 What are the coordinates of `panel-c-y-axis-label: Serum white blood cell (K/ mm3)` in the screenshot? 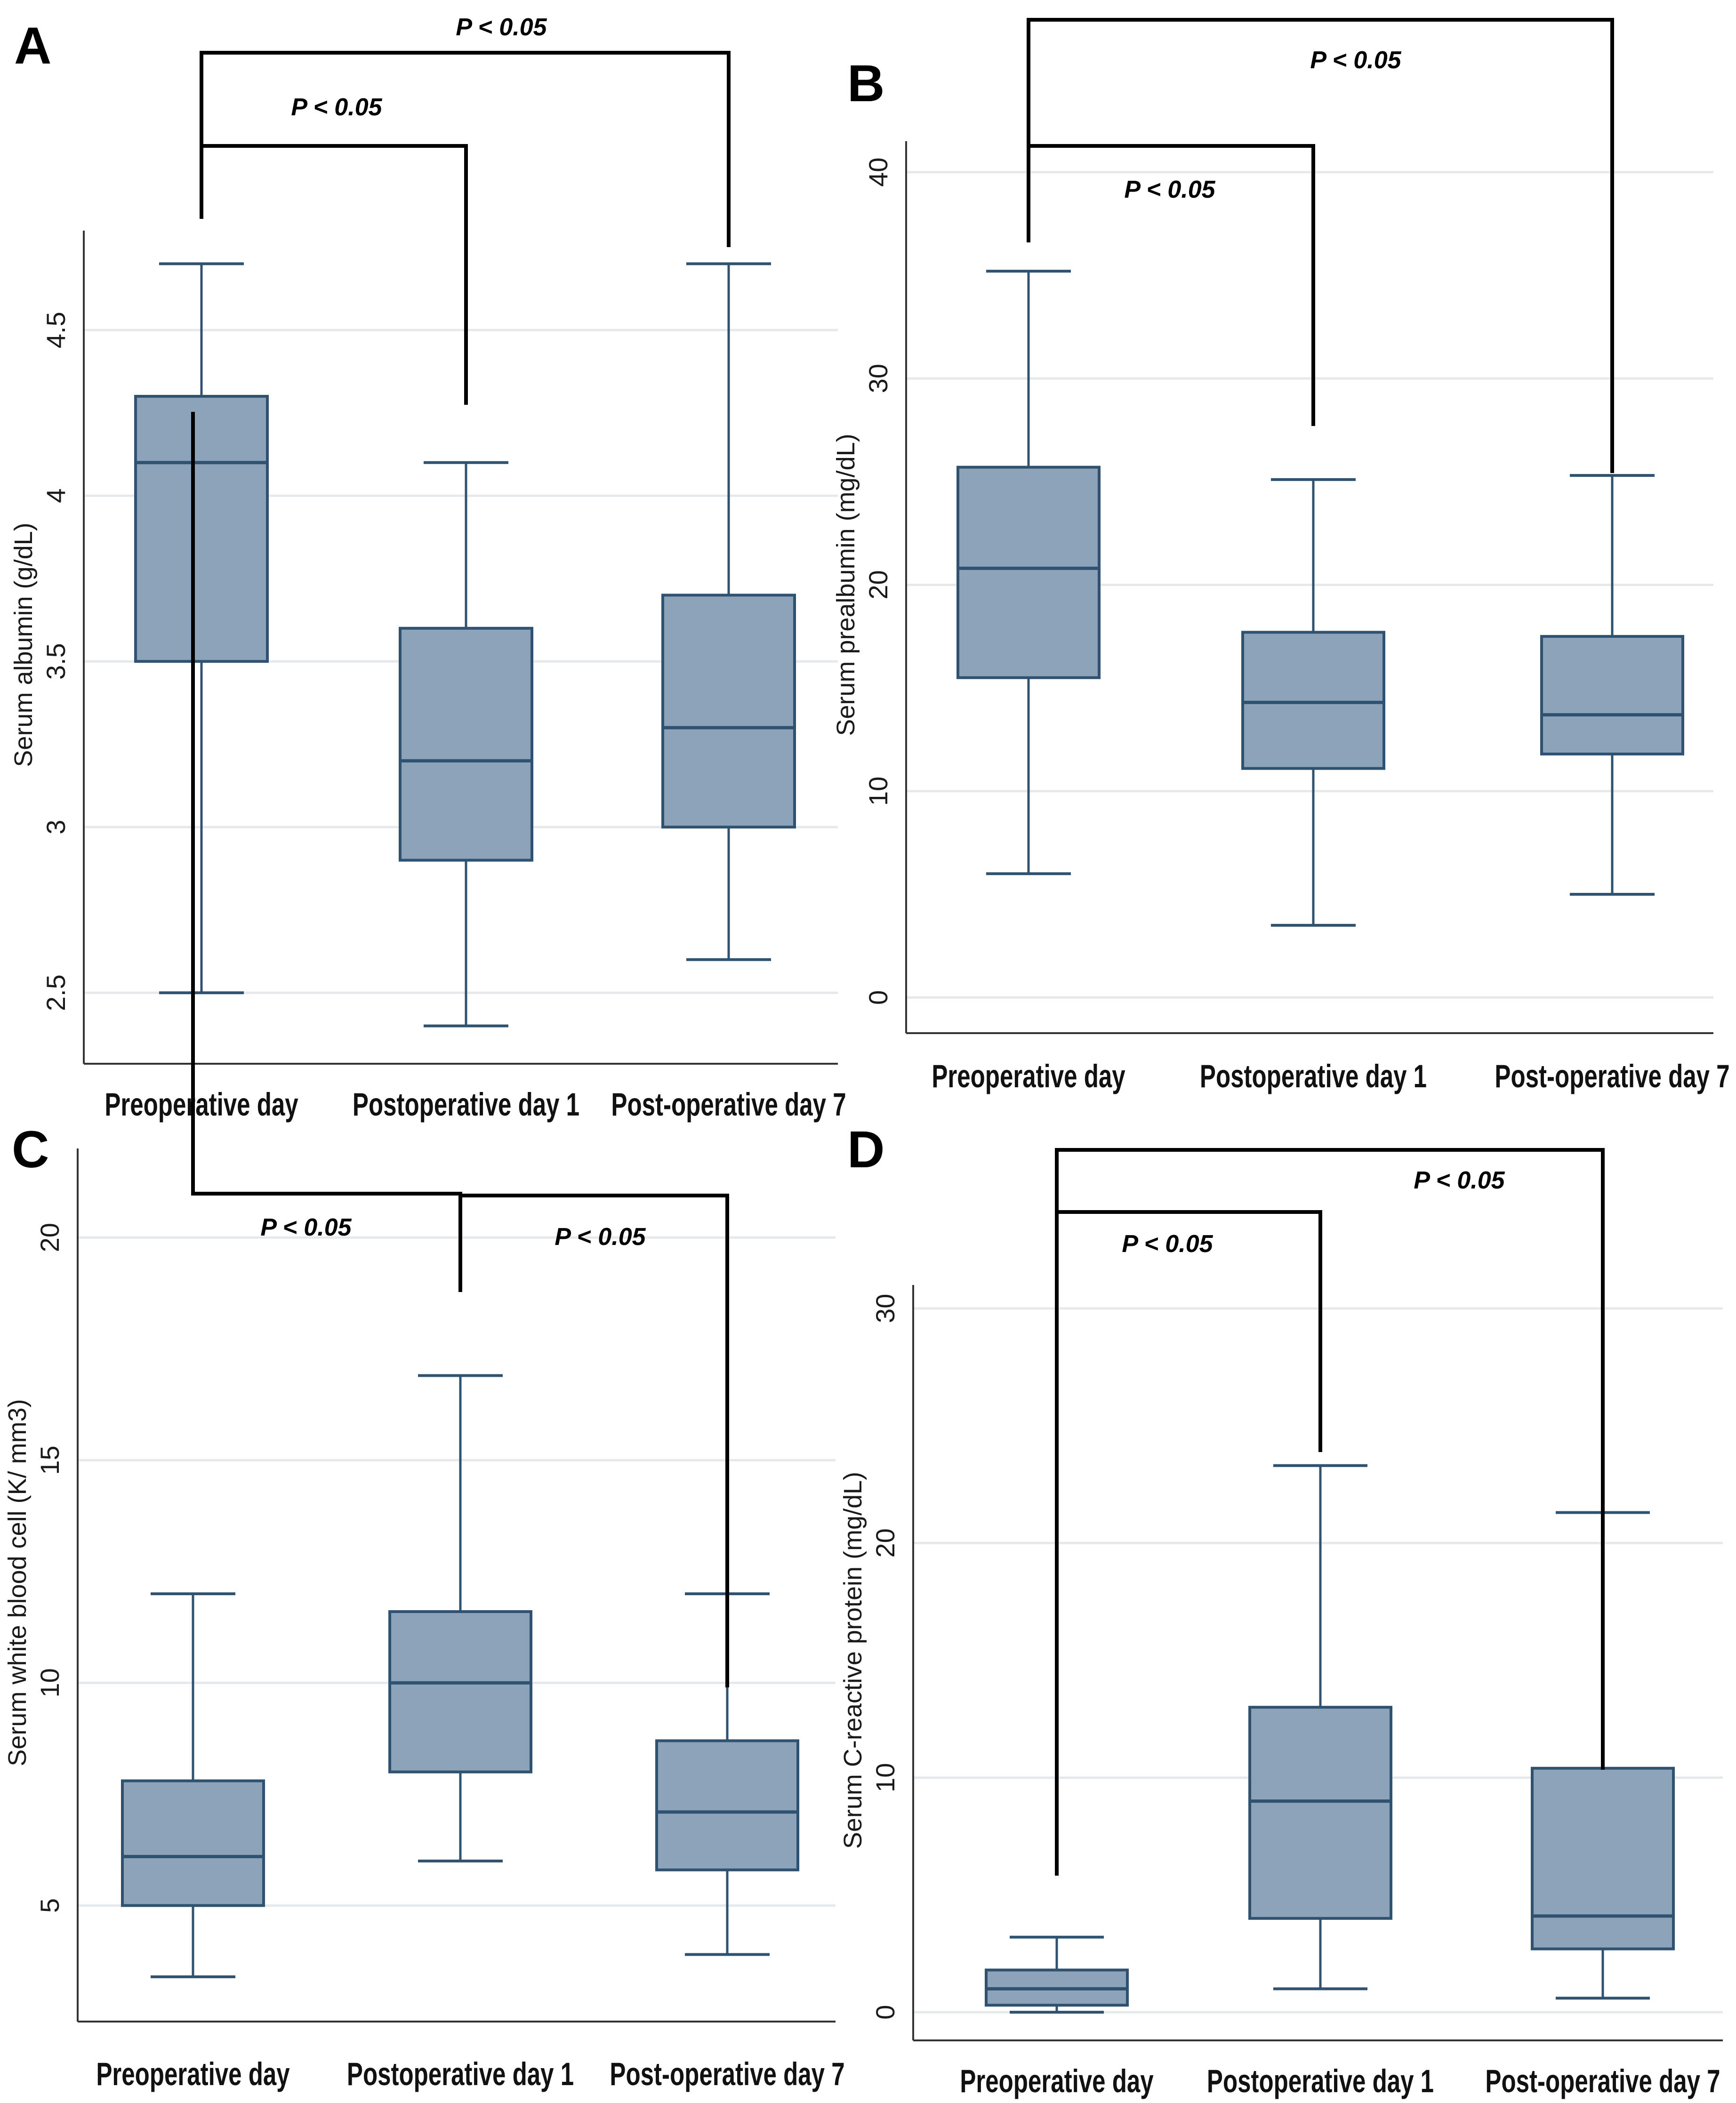 It's located at (17, 1582).